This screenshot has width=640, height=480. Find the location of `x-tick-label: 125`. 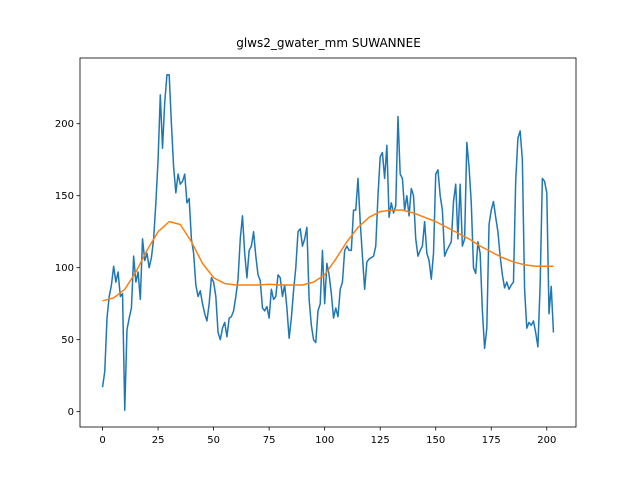

x-tick-label: 125 is located at coordinates (380, 440).